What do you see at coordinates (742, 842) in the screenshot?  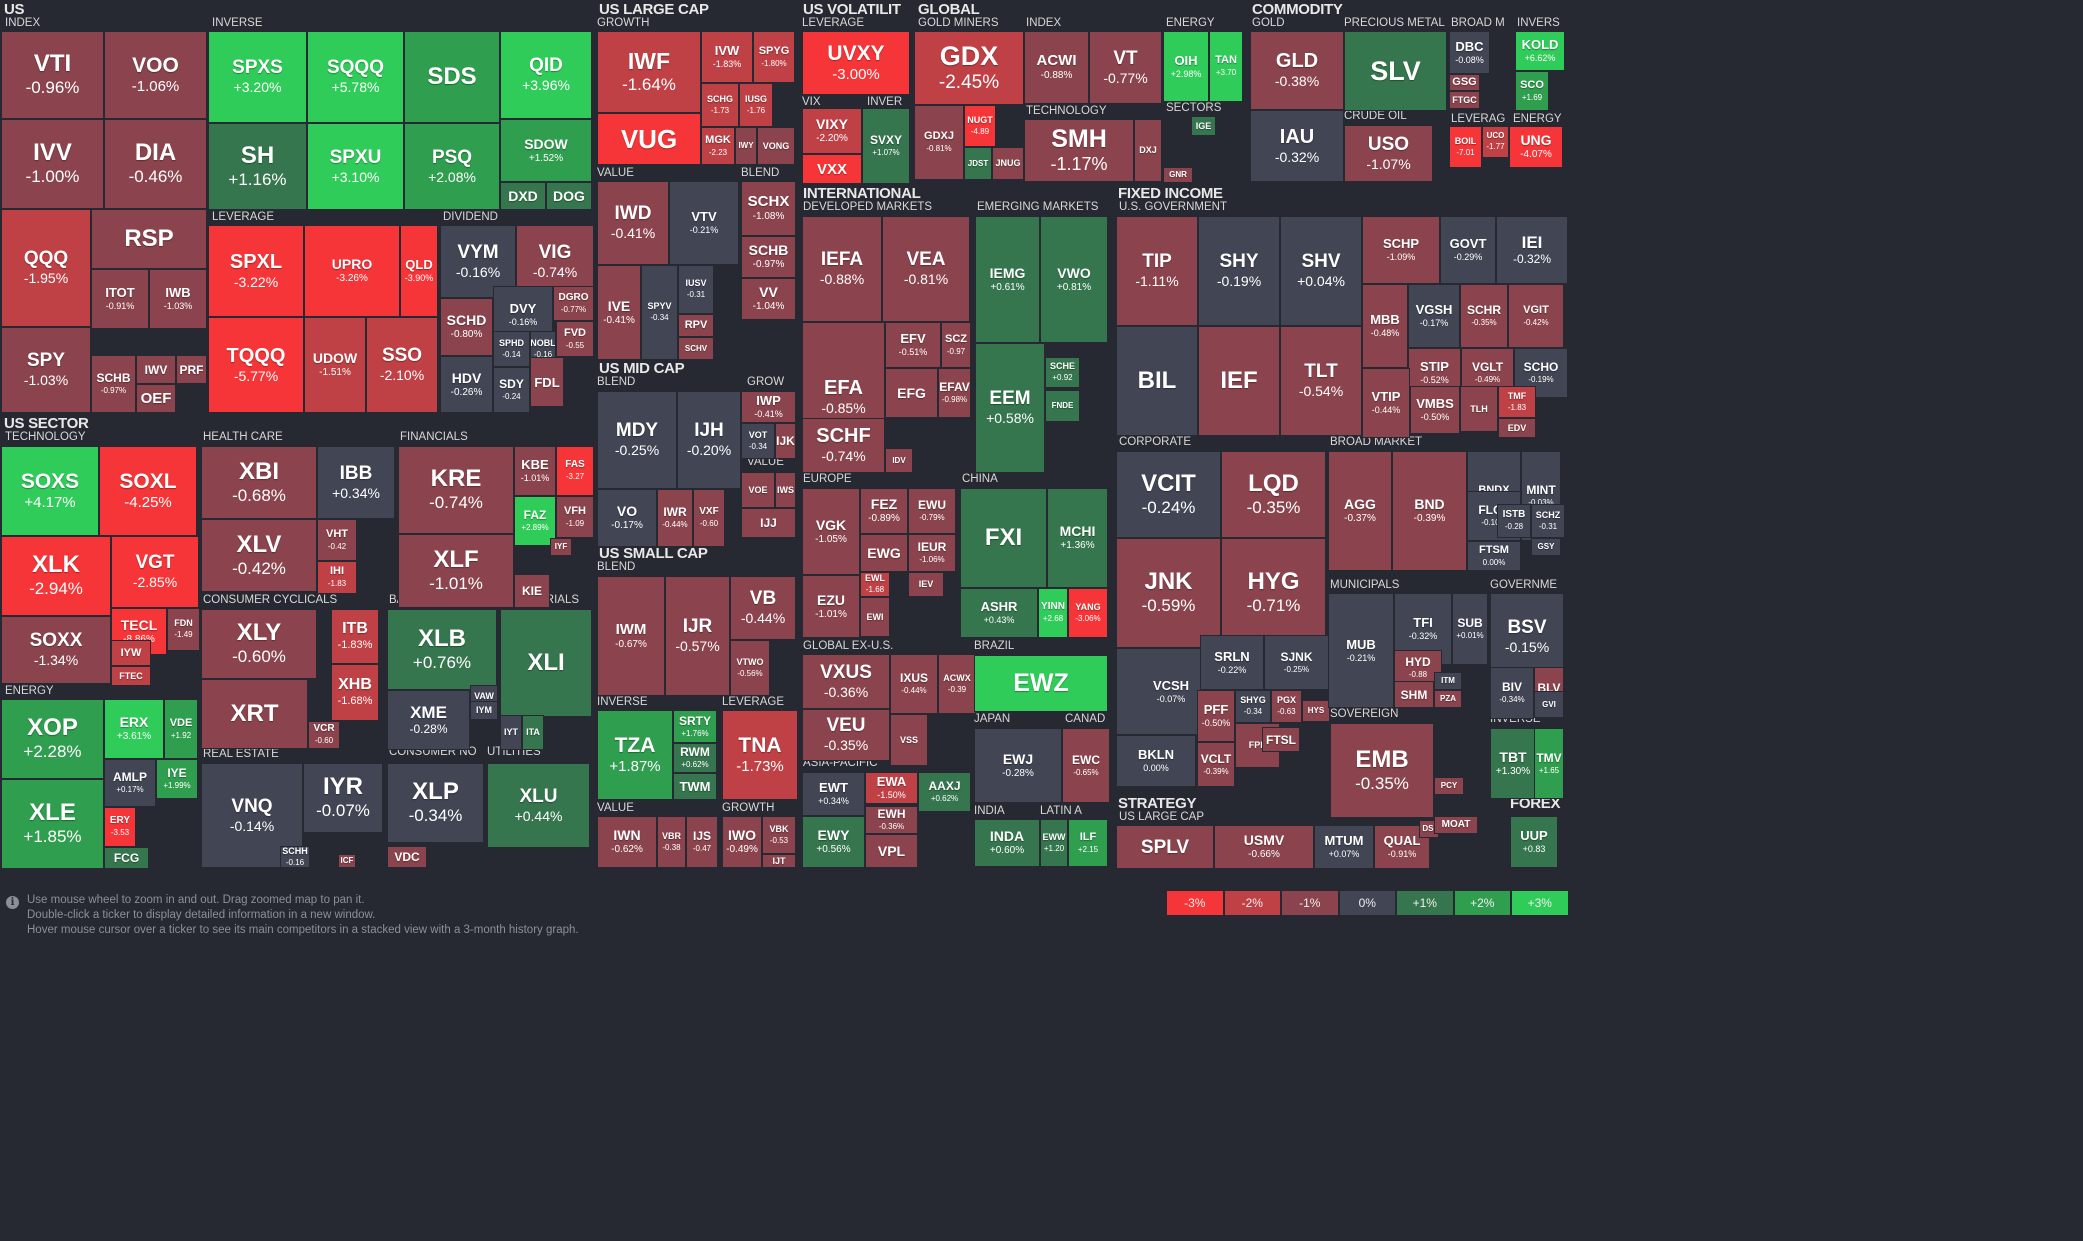 I see `ticker-tile-iwo: IWO -0.49%` at bounding box center [742, 842].